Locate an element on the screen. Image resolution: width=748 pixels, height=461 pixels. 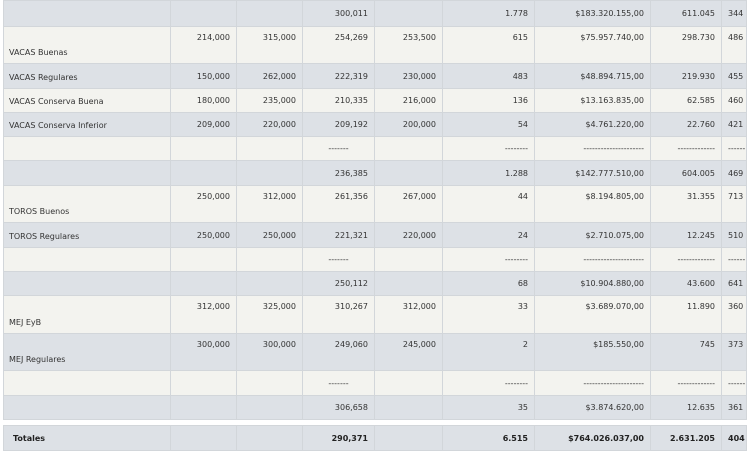
value-cell: 180,000 is located at coordinates (203, 100).